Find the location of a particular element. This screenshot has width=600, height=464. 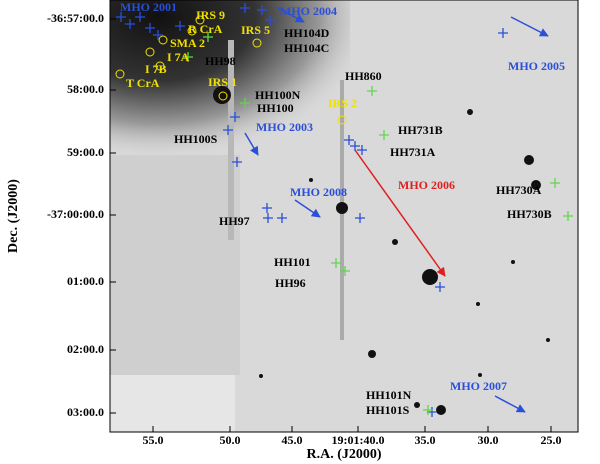

x-tick-label: 50.0 is located at coordinates (230, 440).